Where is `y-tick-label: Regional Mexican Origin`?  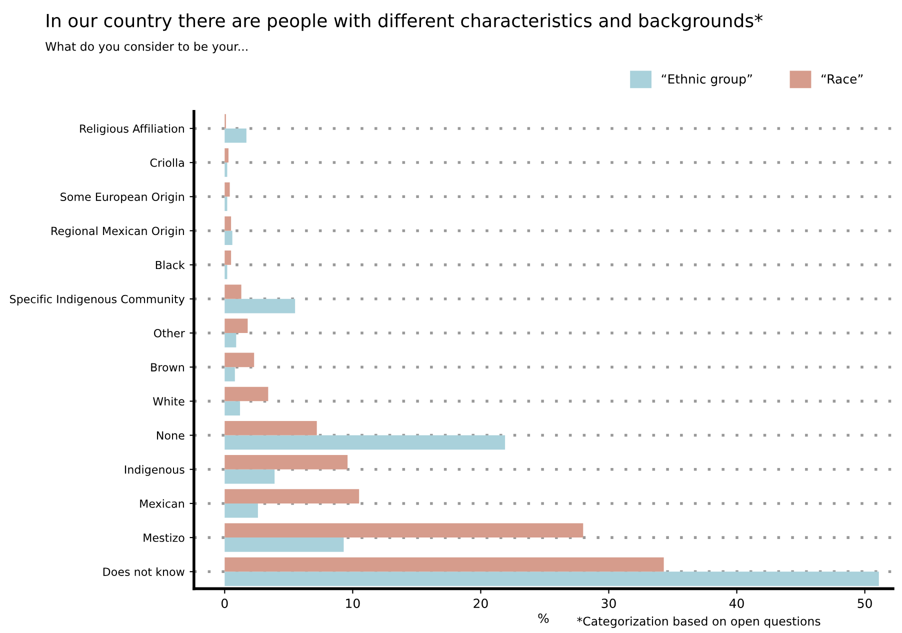
y-tick-label: Regional Mexican Origin is located at coordinates (118, 232).